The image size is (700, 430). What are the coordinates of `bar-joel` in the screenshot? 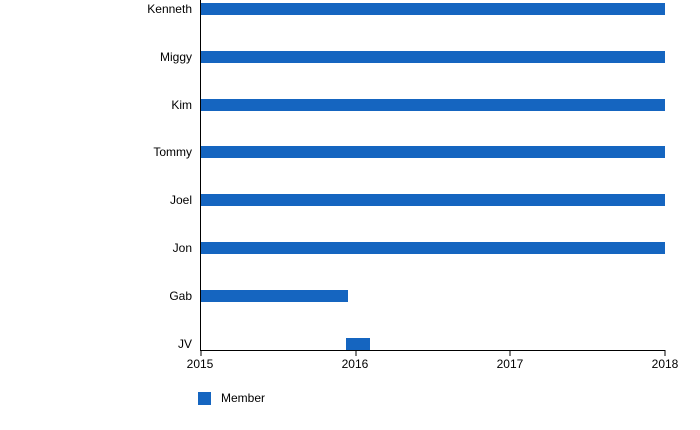 It's located at (433, 200).